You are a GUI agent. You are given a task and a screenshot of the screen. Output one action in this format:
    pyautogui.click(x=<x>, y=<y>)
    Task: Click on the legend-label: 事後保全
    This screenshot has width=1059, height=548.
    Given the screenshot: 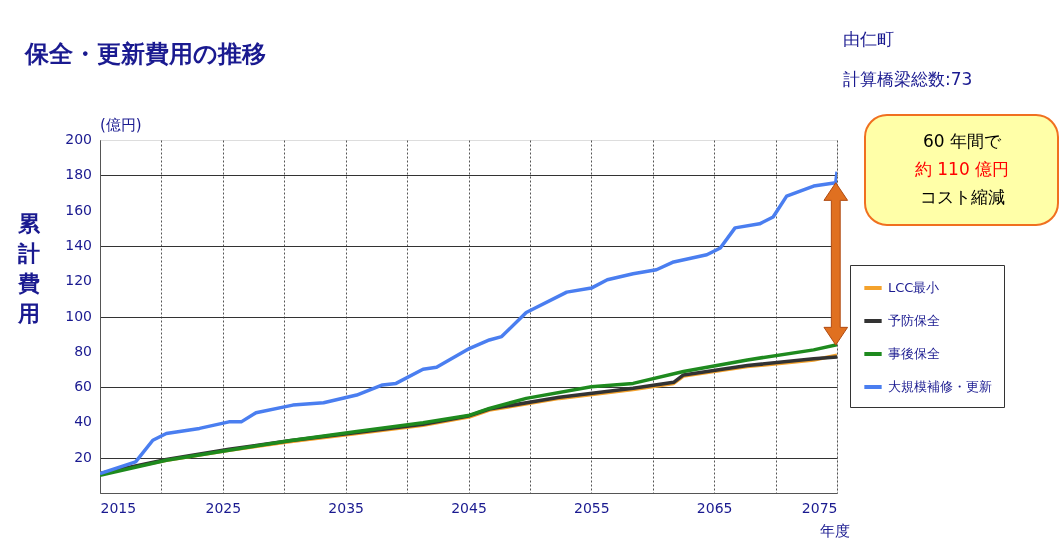 What is the action you would take?
    pyautogui.click(x=914, y=353)
    